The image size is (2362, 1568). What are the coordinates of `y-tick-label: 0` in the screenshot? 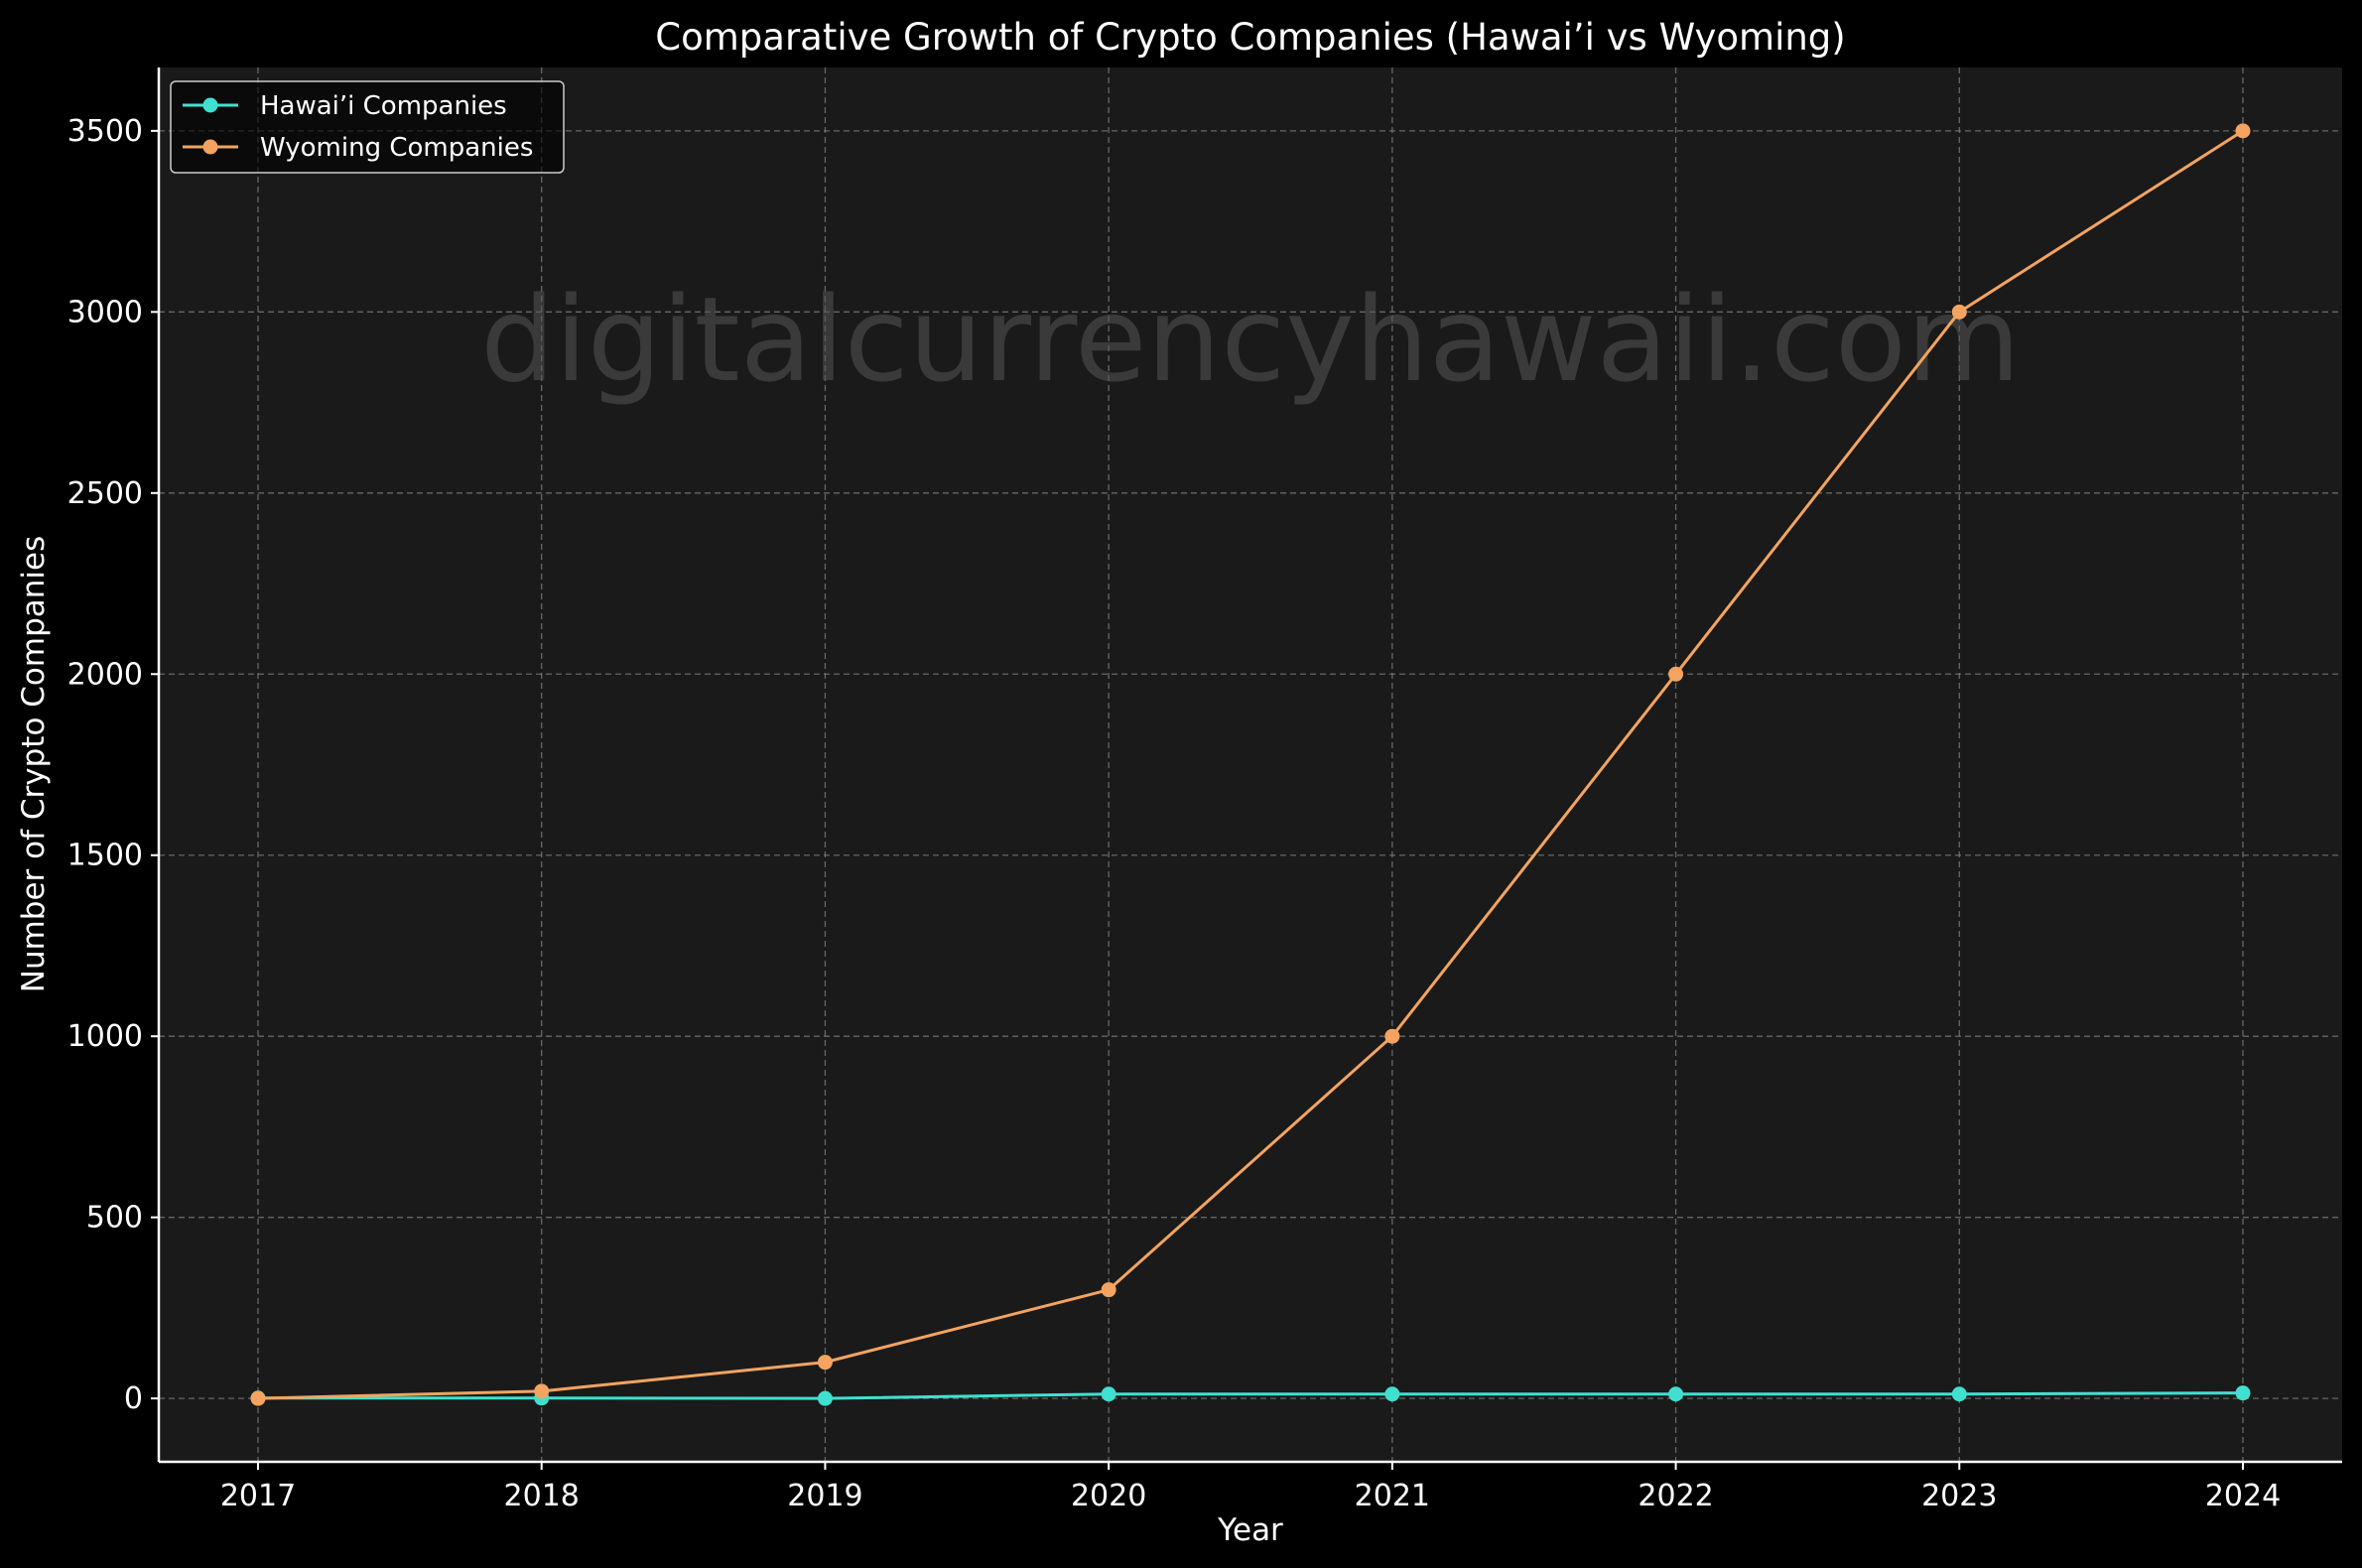 It's located at (133, 1398).